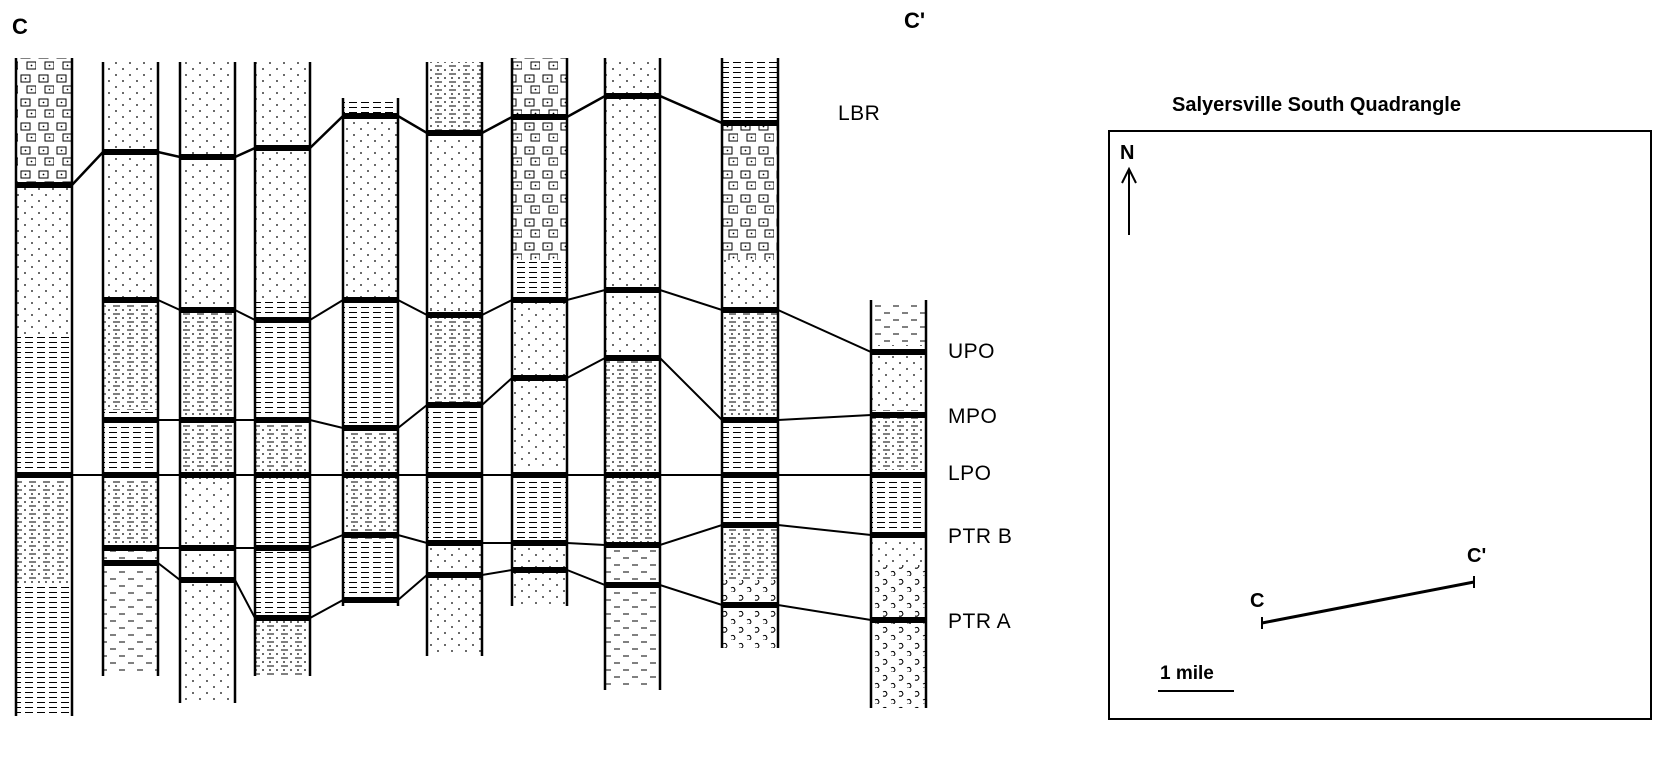  I want to click on unit-label-lbr: LBR, so click(859, 113).